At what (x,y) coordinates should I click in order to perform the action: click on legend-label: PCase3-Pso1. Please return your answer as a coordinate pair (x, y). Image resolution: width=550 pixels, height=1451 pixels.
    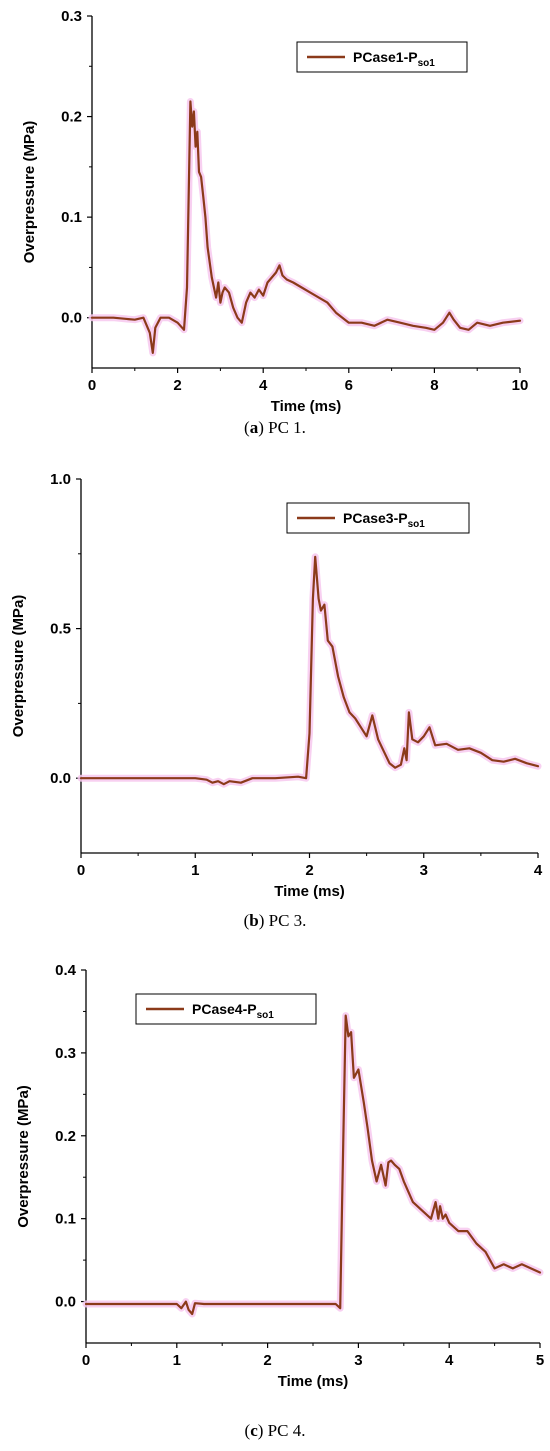
    Looking at the image, I should click on (384, 520).